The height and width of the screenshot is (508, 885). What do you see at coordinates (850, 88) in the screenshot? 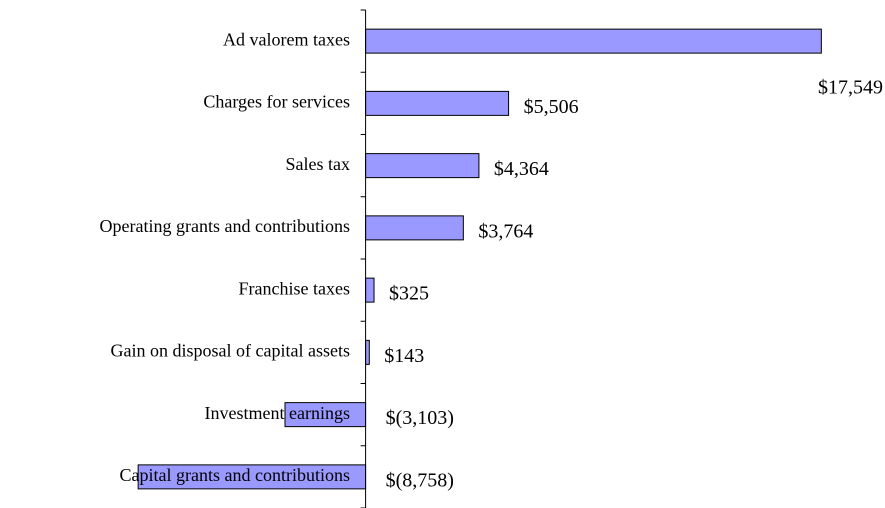
I see `value-label: $17,549` at bounding box center [850, 88].